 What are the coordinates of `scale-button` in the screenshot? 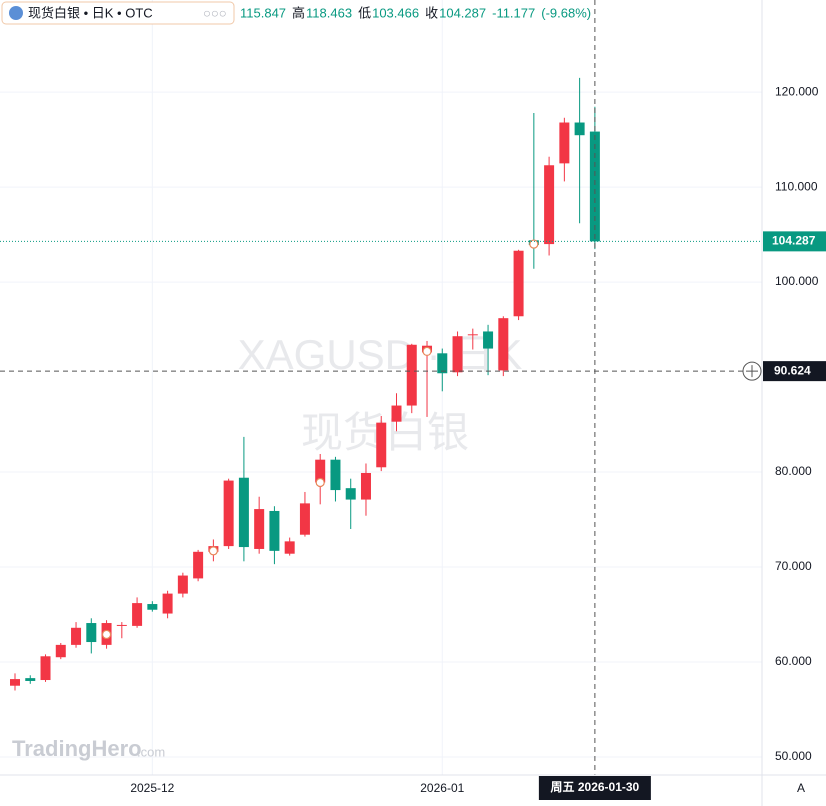 It's located at (801, 789).